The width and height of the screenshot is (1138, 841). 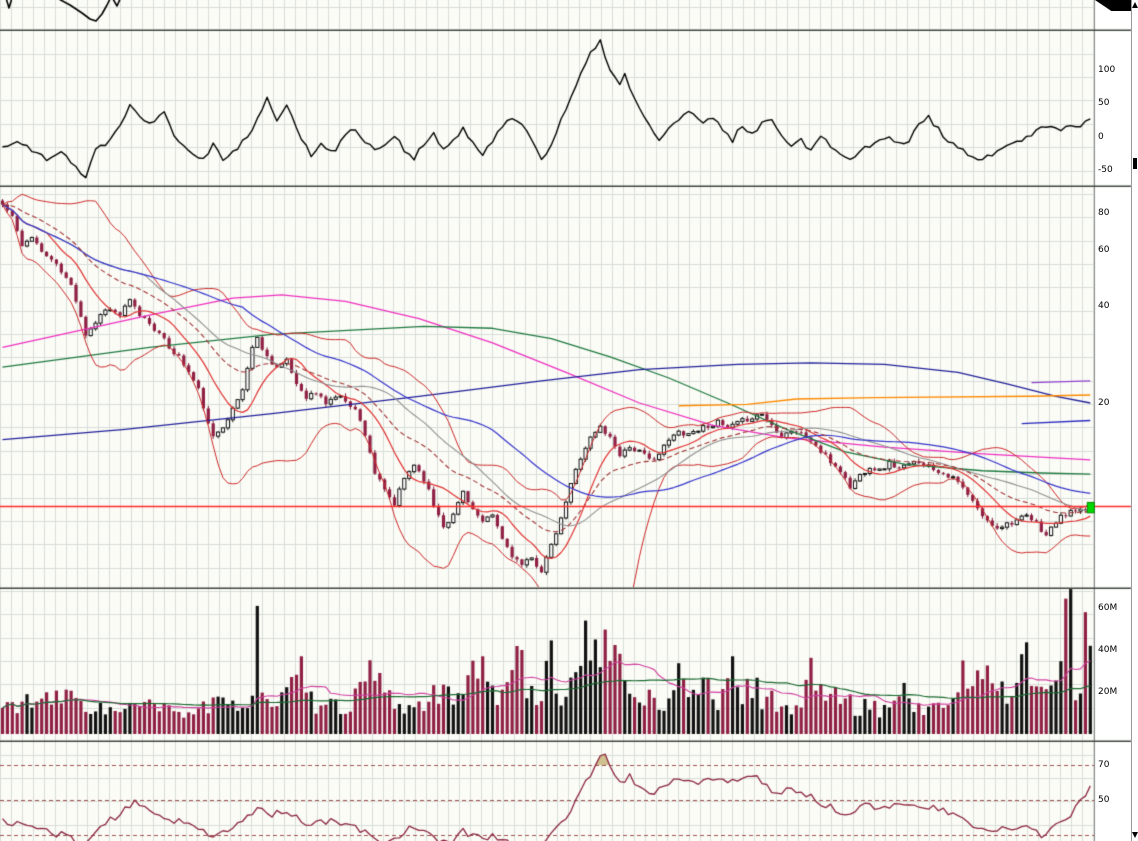 What do you see at coordinates (1104, 250) in the screenshot?
I see `y-axis-label-price: 60` at bounding box center [1104, 250].